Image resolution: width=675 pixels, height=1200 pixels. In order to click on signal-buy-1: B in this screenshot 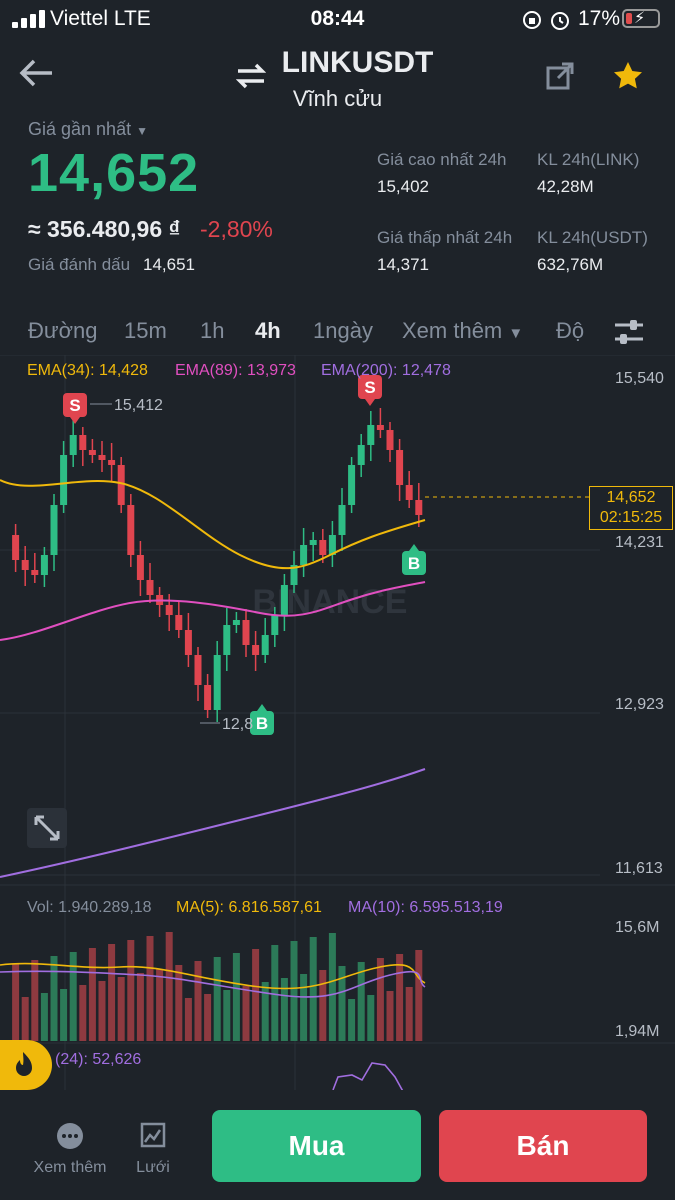, I will do `click(262, 719)`.